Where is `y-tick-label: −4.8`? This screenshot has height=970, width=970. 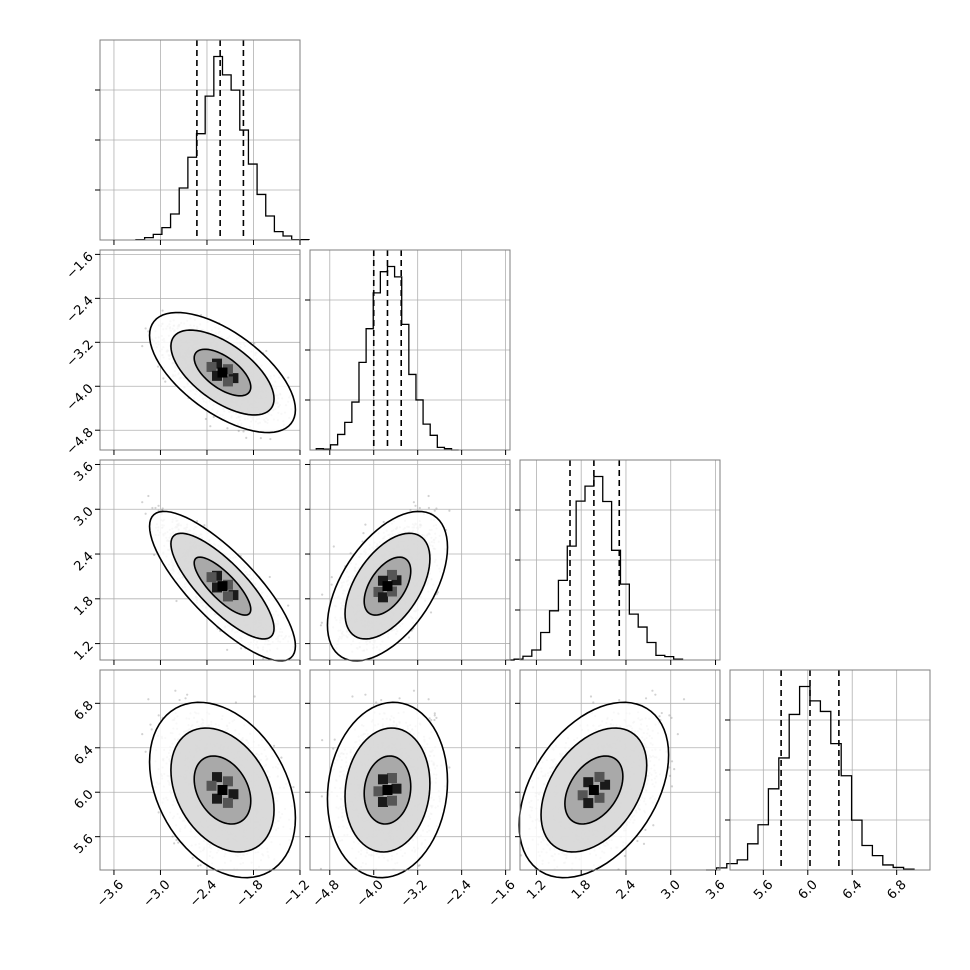
y-tick-label: −4.8 is located at coordinates (80, 441).